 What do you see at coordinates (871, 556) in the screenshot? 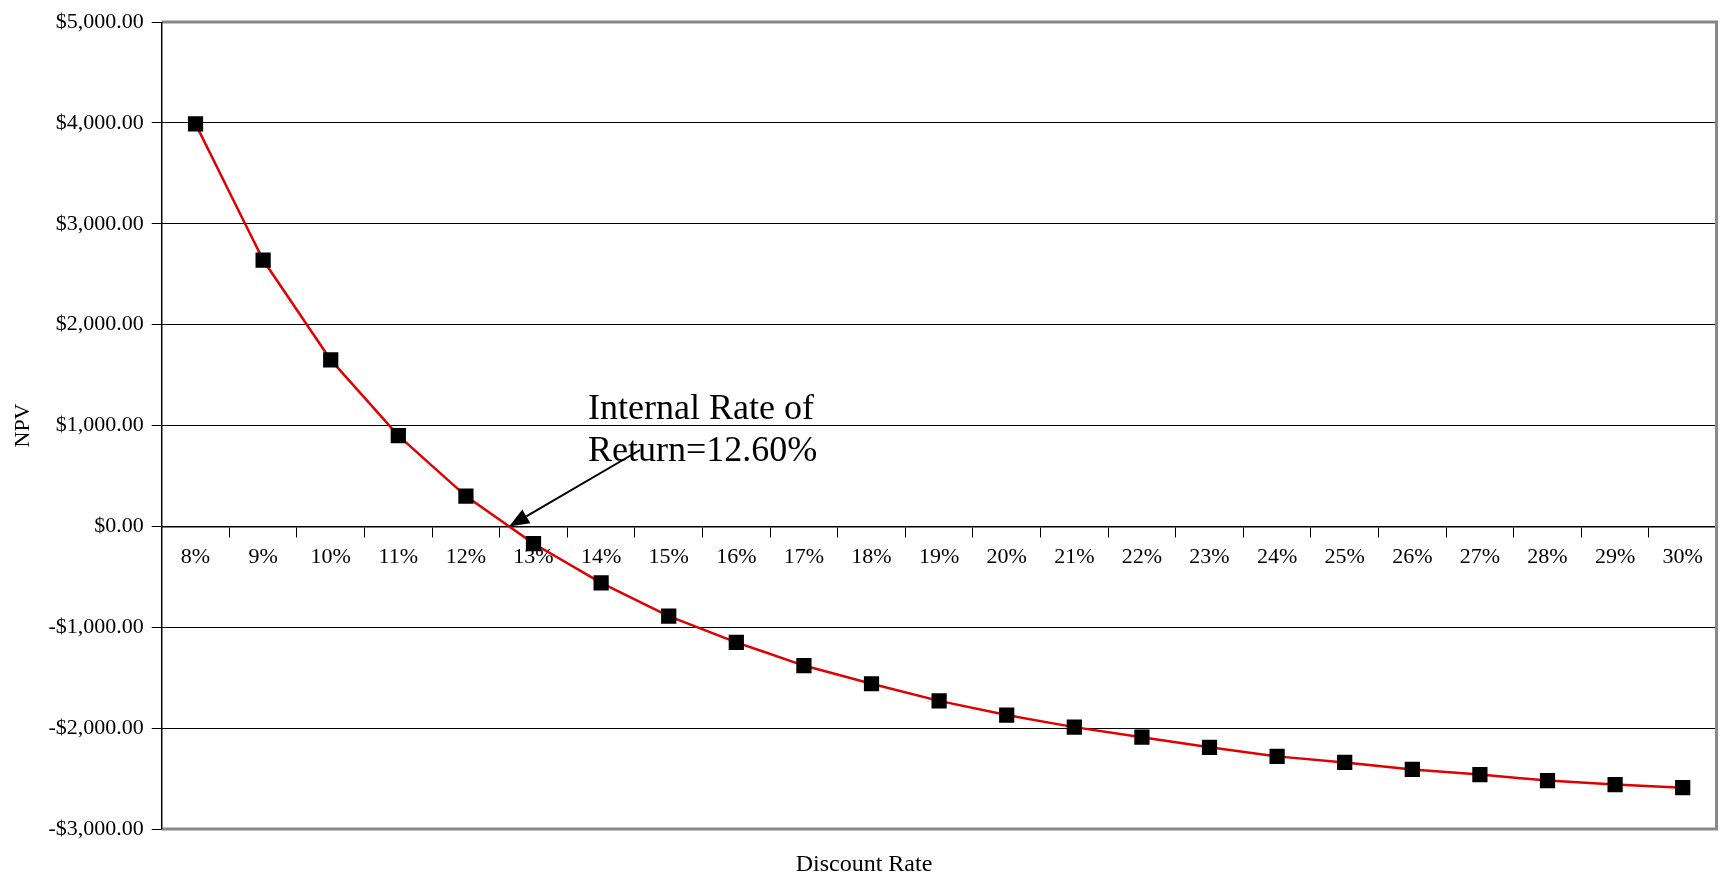
I see `x-tick-label: 18%` at bounding box center [871, 556].